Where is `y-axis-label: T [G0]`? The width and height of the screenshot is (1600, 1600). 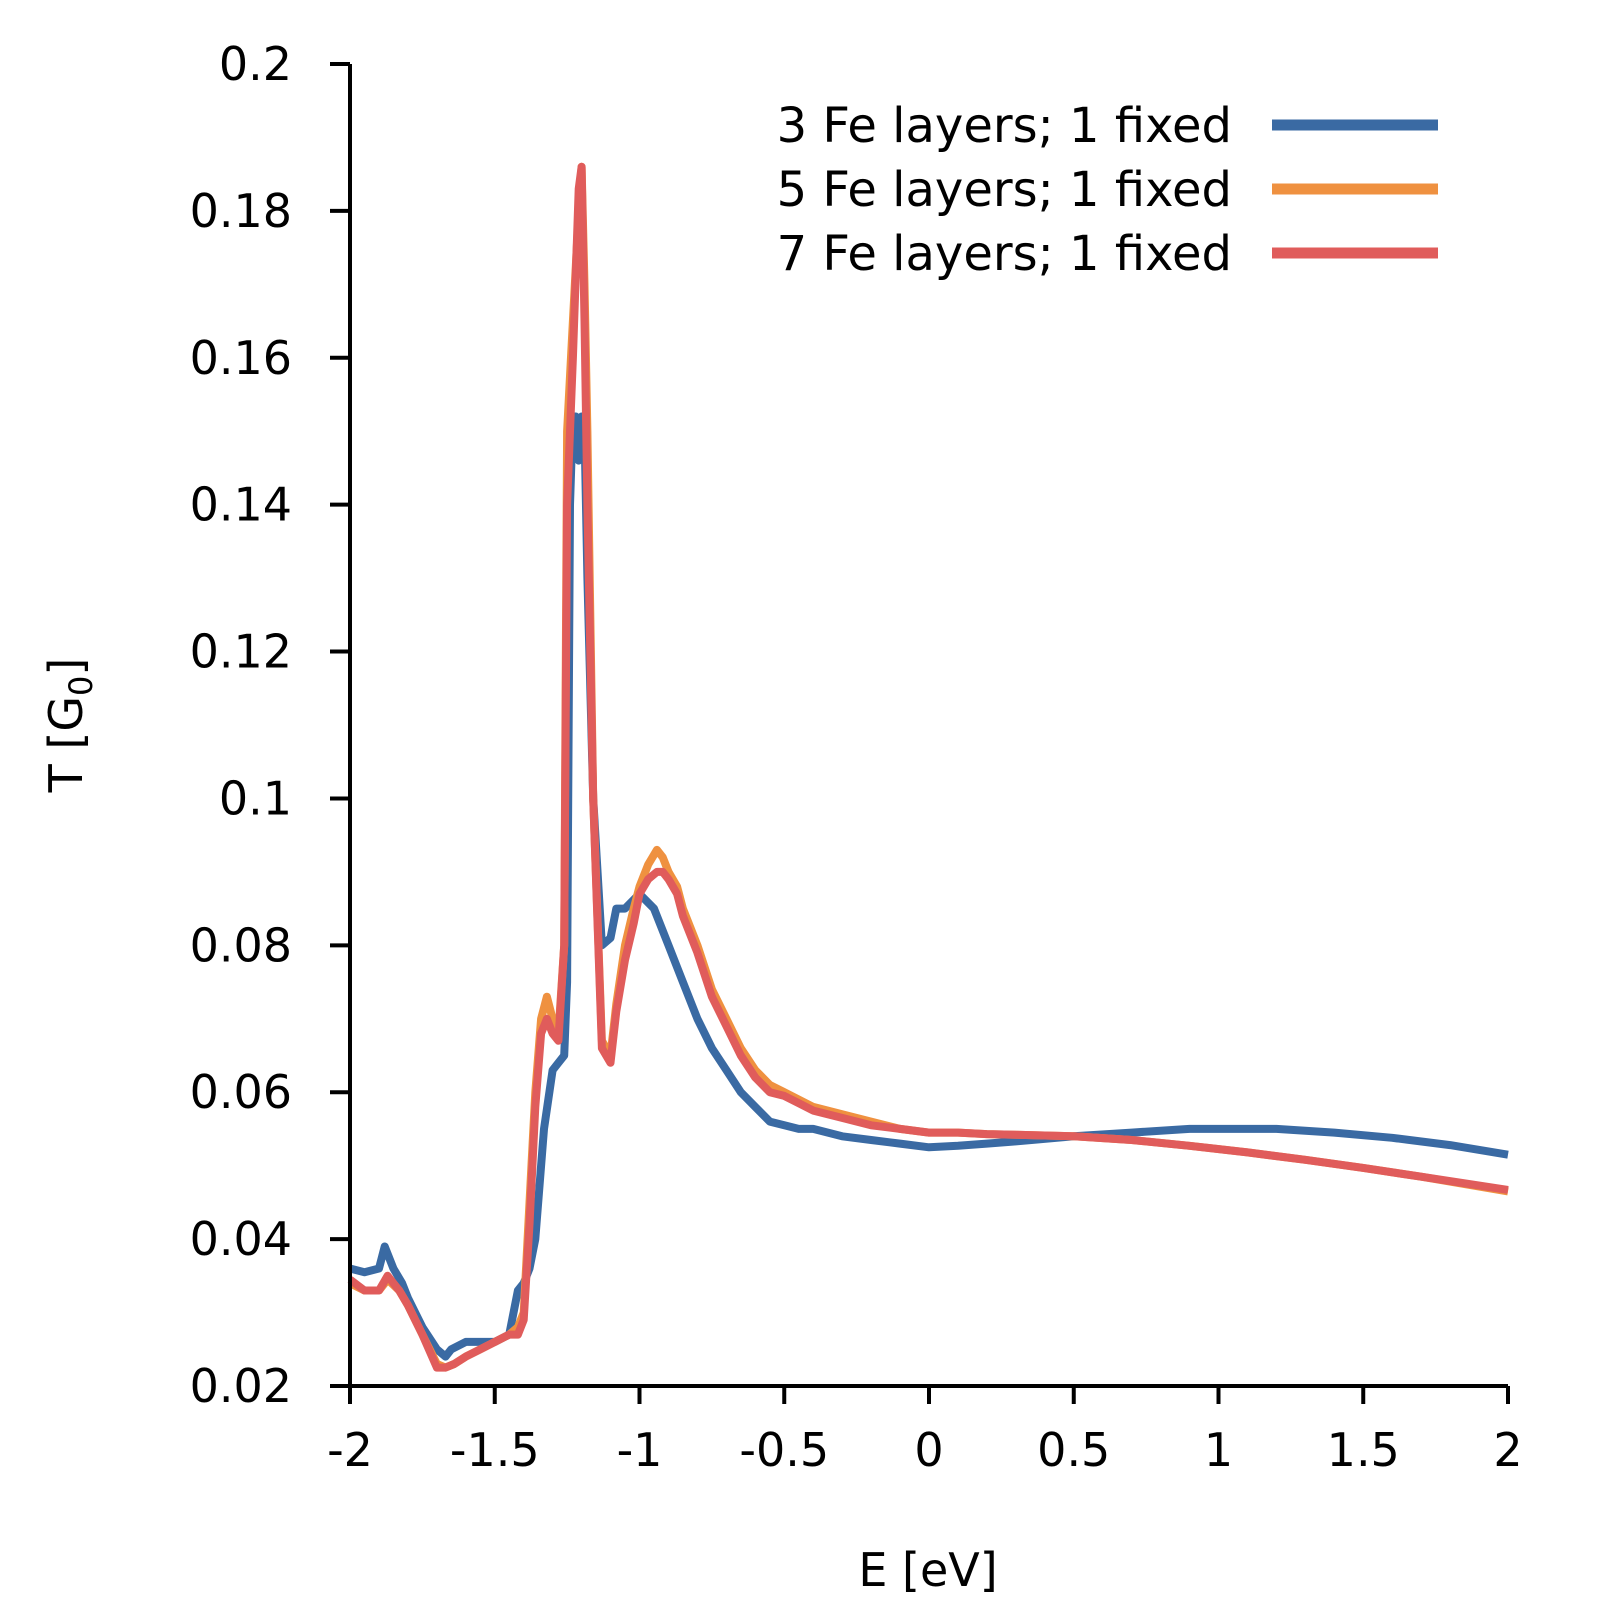
y-axis-label: T [G0] is located at coordinates (69, 726).